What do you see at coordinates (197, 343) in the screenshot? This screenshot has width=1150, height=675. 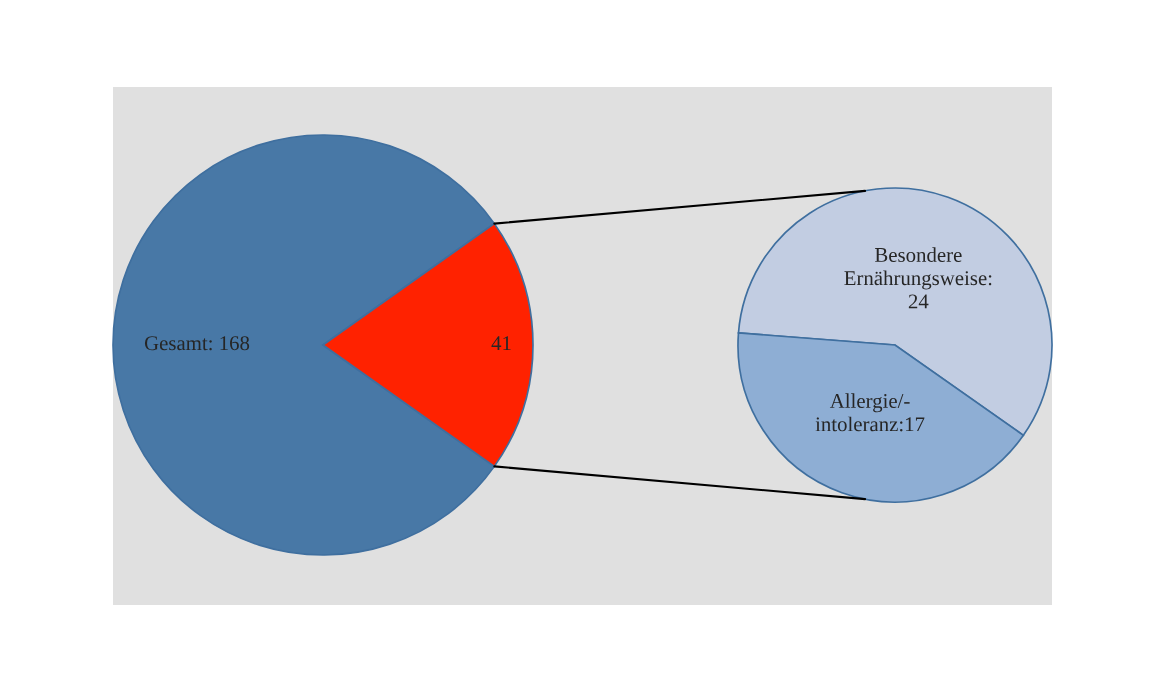 I see `data-label: Gesamt: 168` at bounding box center [197, 343].